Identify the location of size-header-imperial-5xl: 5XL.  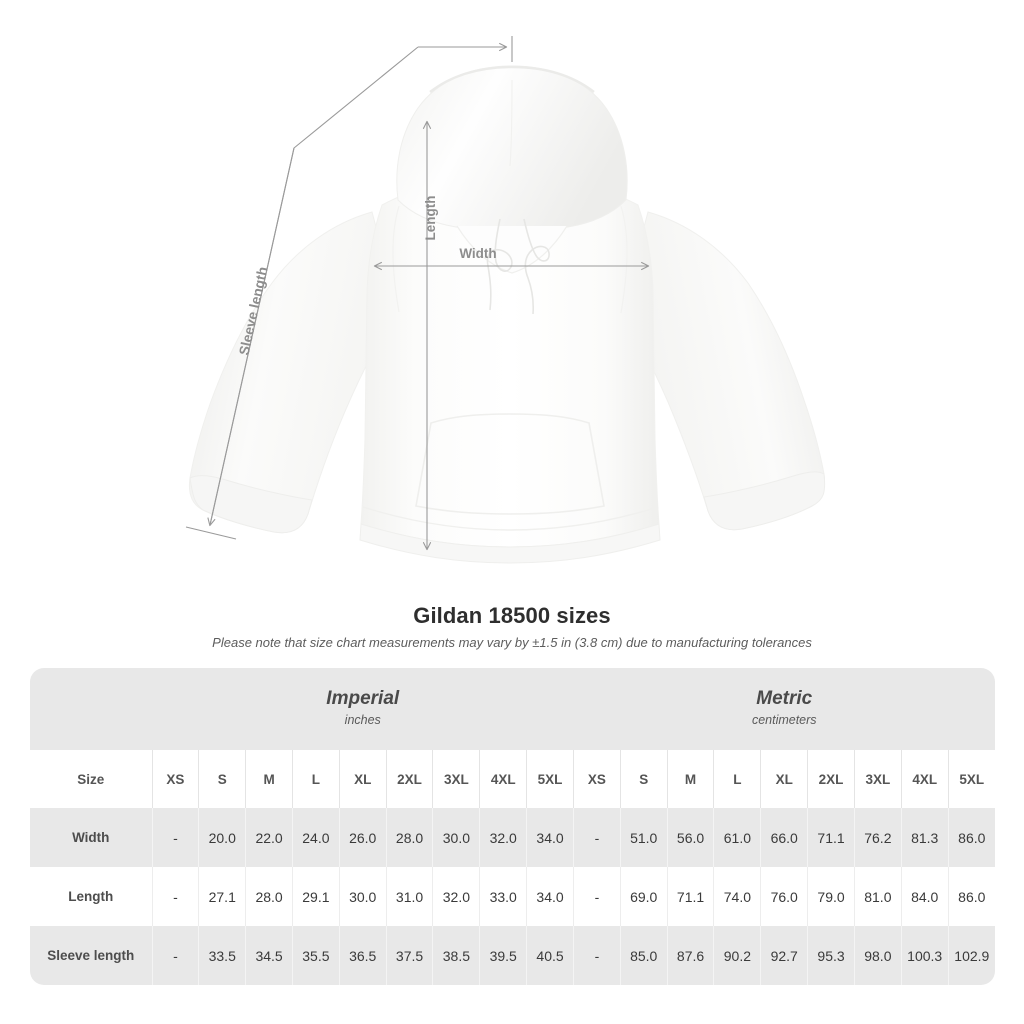
(550, 779).